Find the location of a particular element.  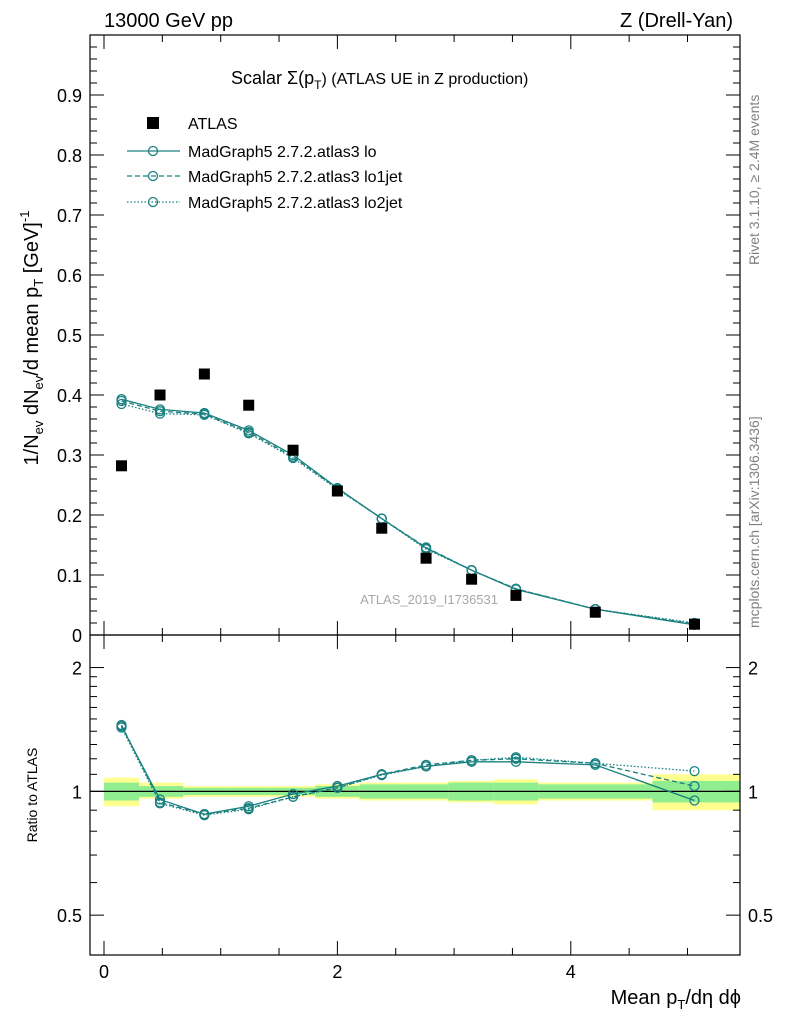

legend-marker-atlas is located at coordinates (153, 123).